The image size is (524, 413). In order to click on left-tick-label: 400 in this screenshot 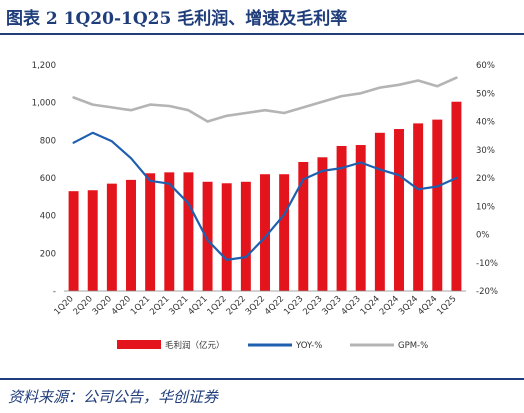, I will do `click(48, 217)`.